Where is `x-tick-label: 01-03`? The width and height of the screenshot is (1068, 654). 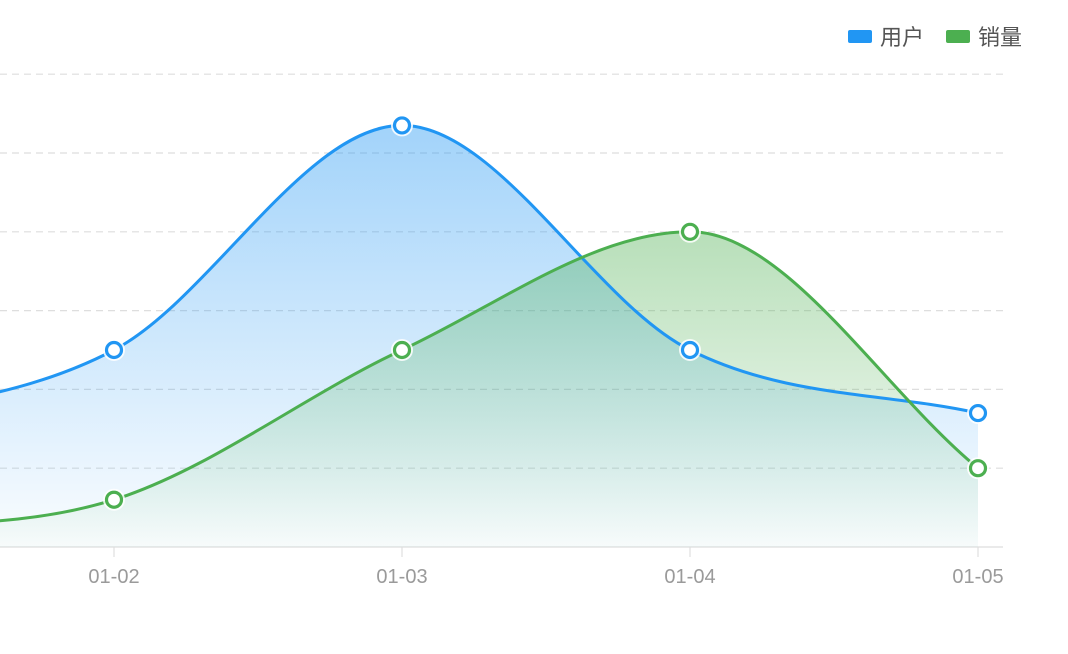 x-tick-label: 01-03 is located at coordinates (401, 577).